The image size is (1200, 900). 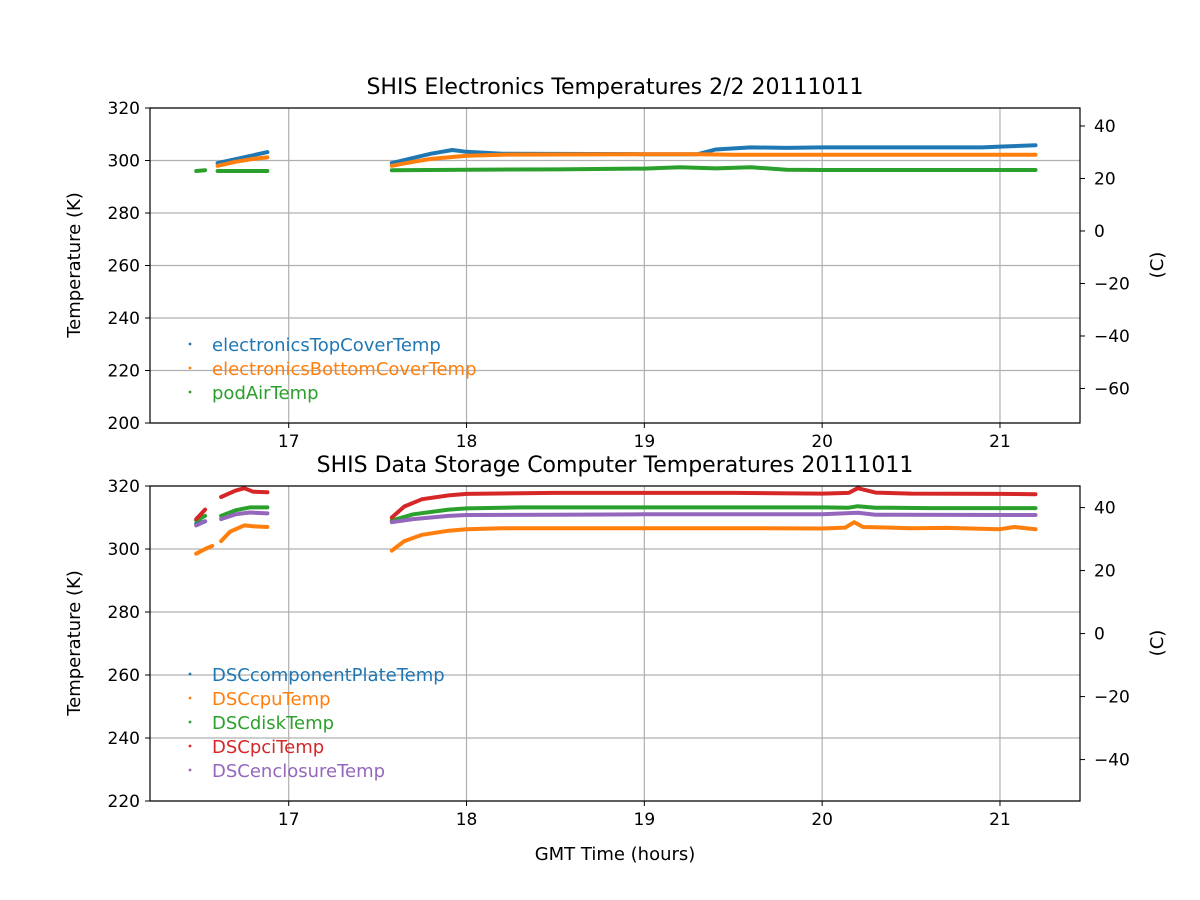 I want to click on electronics-y-tick-label: 320, so click(x=124, y=109).